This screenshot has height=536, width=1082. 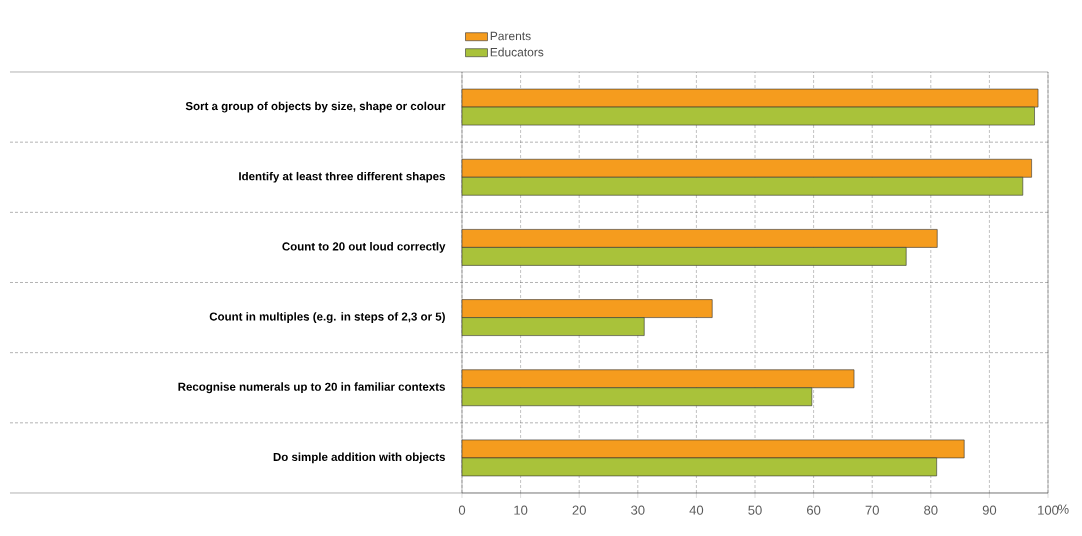 What do you see at coordinates (1063, 509) in the screenshot?
I see `x-axis-title: %` at bounding box center [1063, 509].